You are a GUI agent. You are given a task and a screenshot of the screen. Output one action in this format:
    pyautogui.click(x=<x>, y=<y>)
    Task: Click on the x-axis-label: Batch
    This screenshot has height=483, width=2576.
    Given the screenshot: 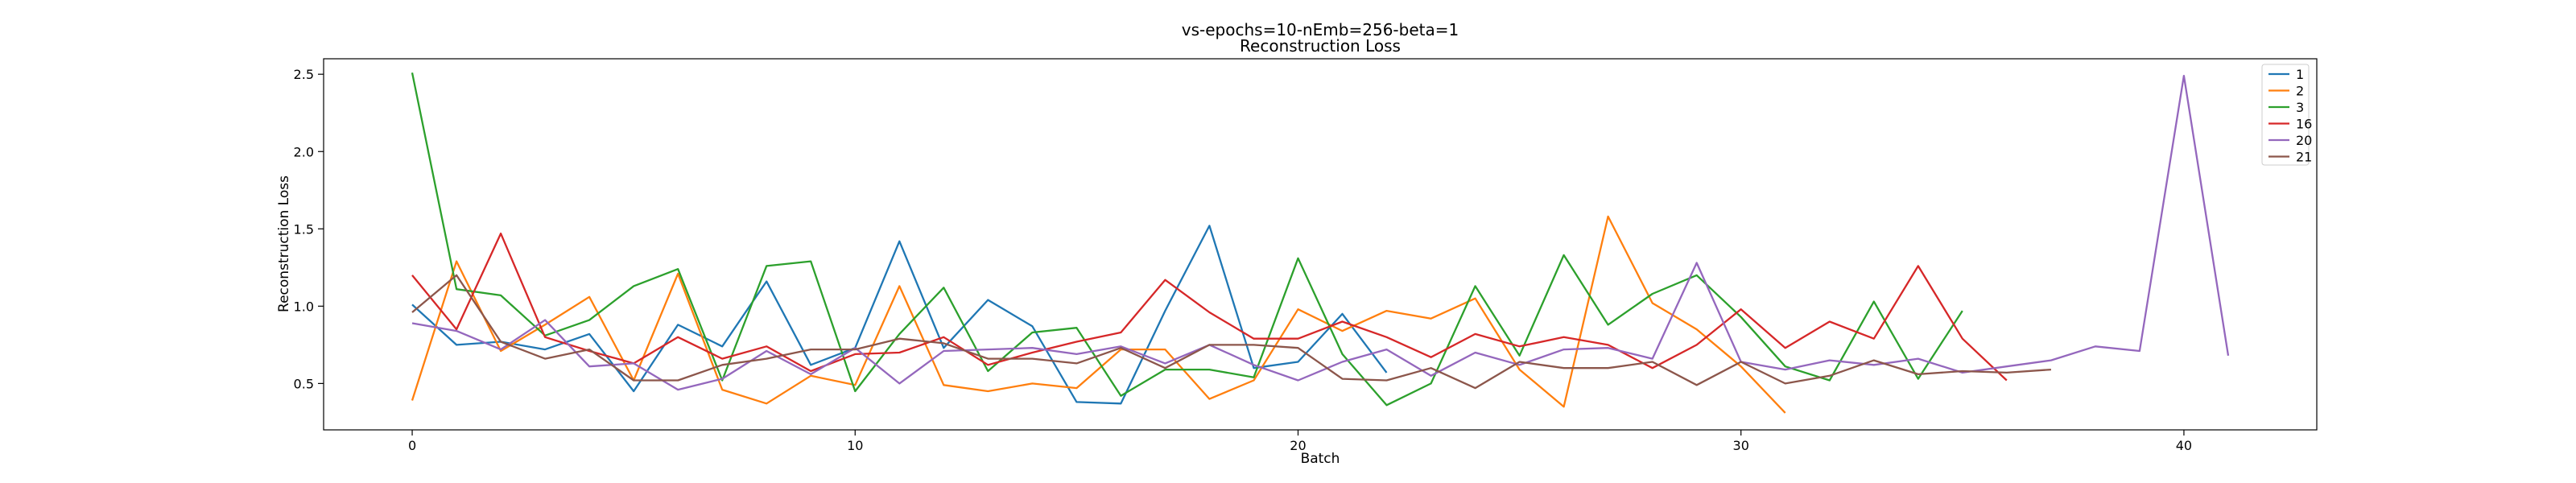 What is the action you would take?
    pyautogui.click(x=1320, y=459)
    